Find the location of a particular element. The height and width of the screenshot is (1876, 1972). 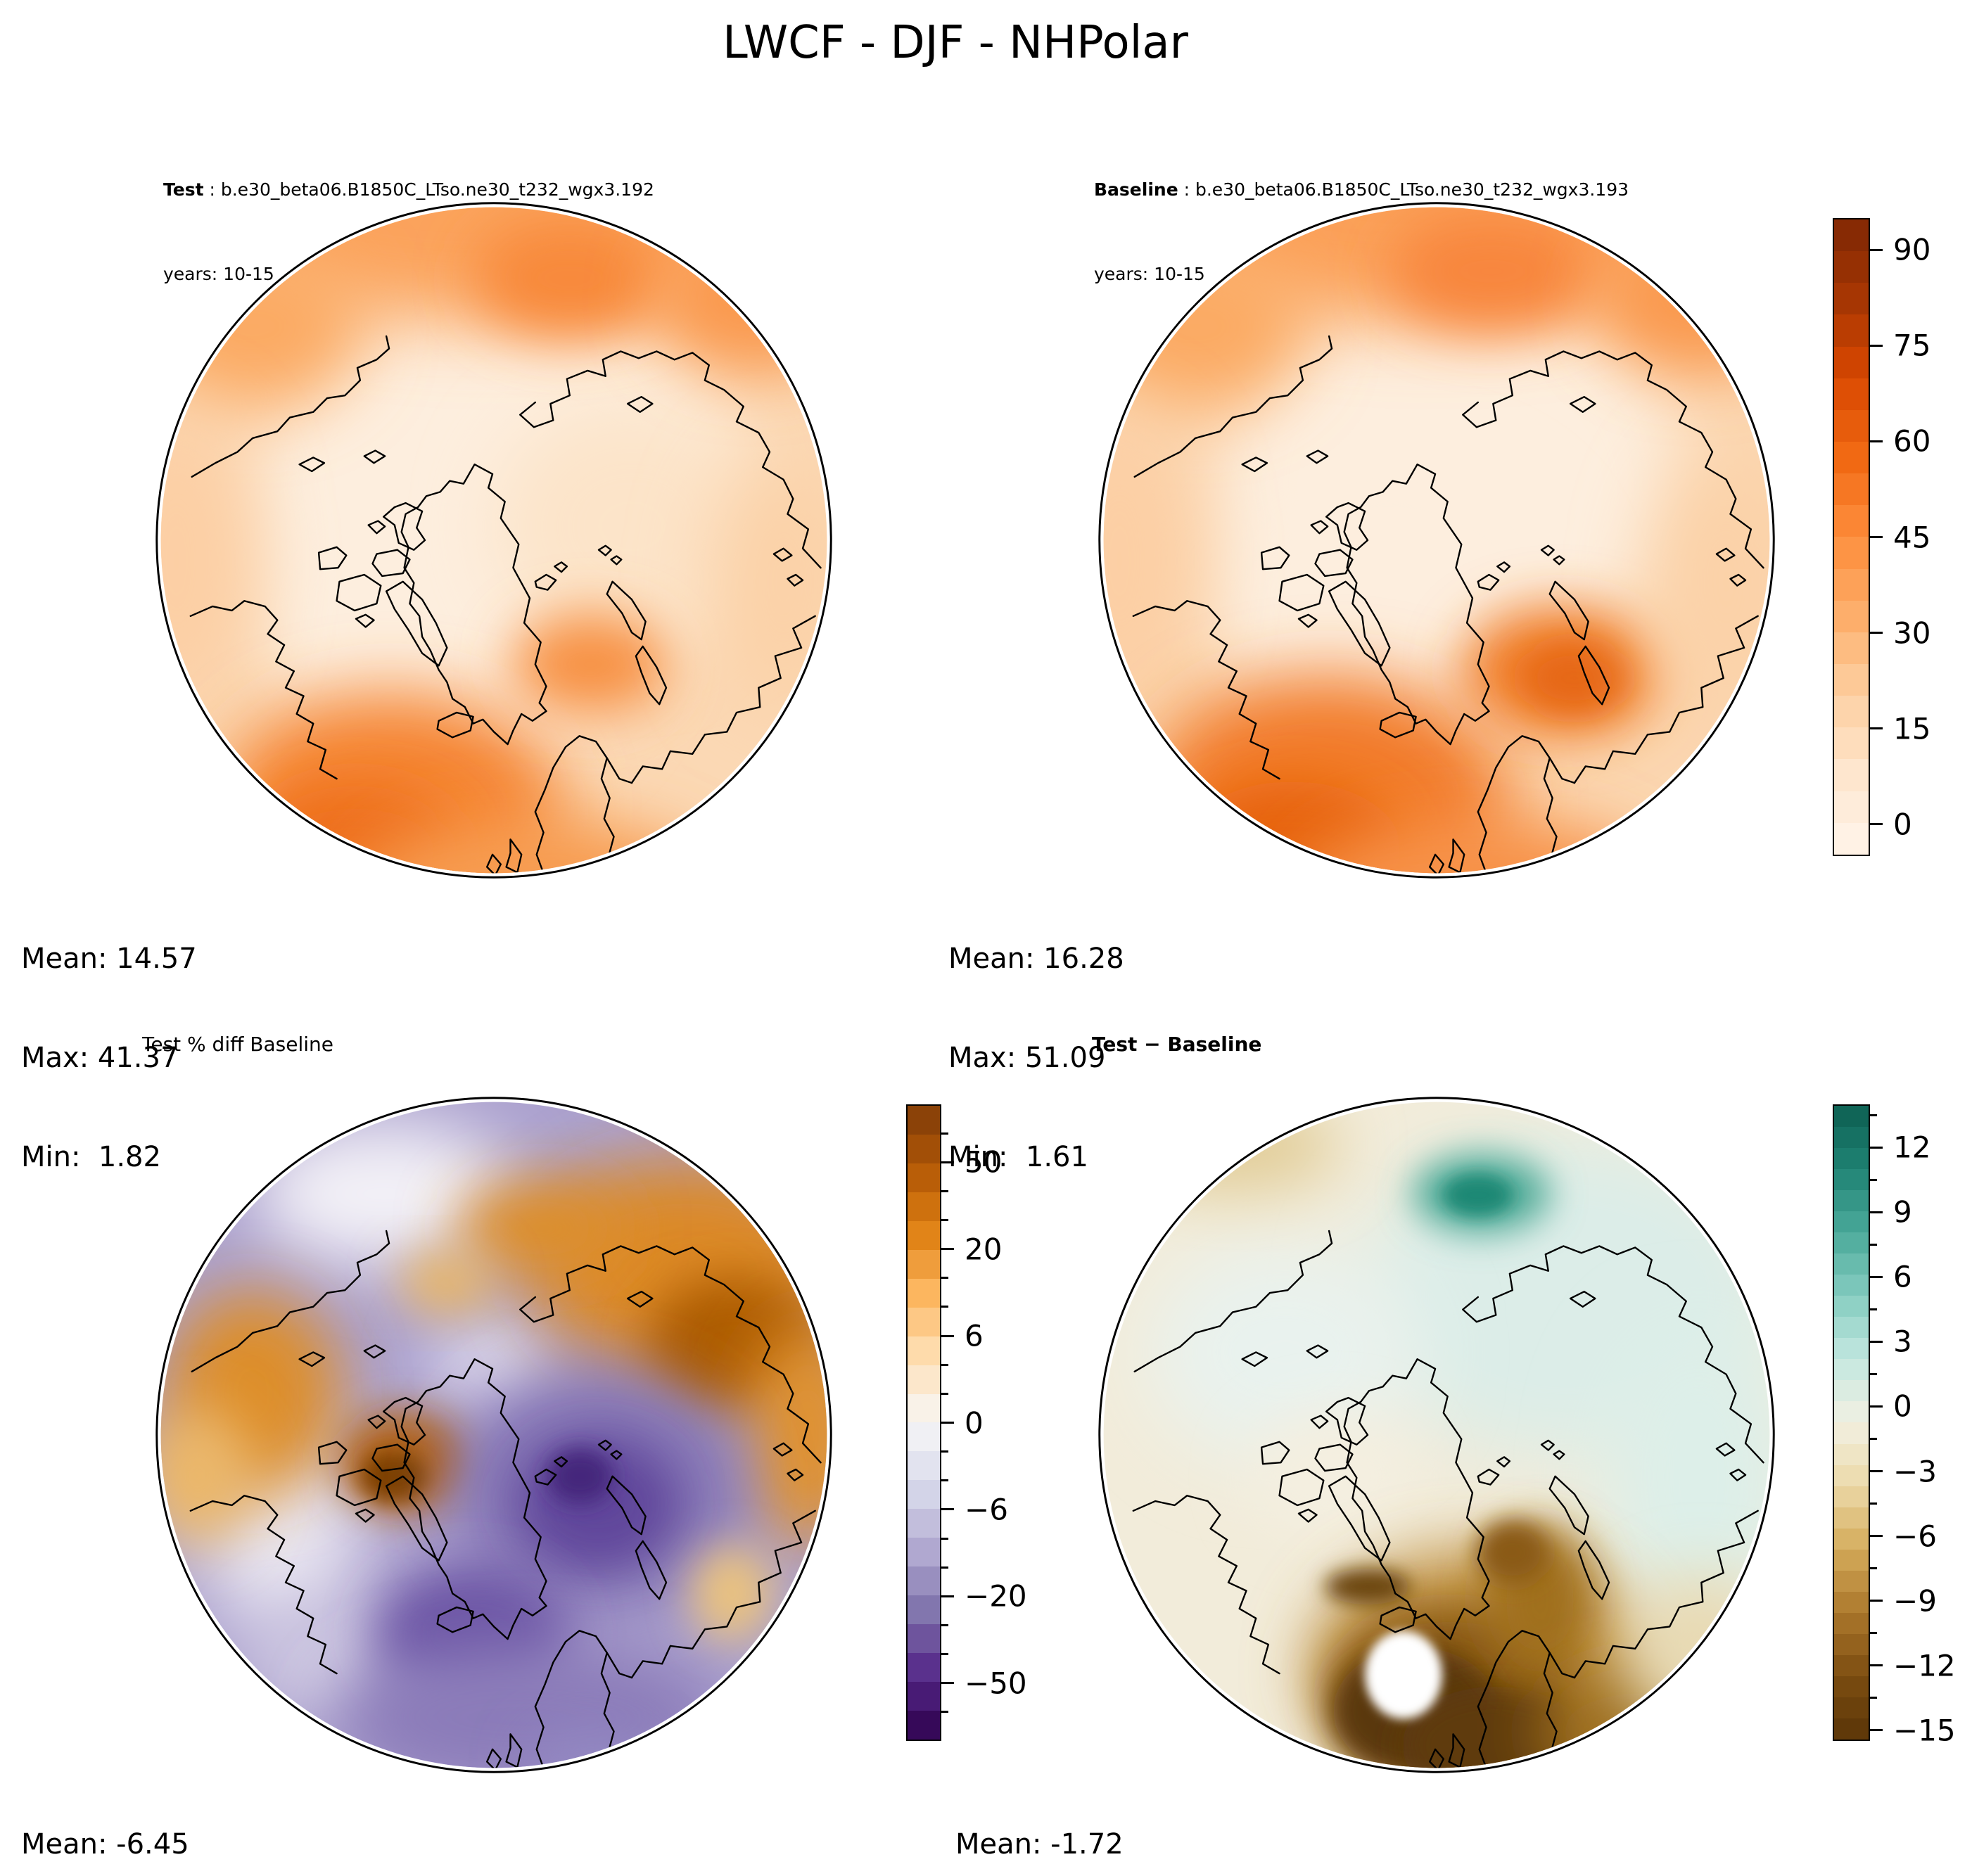

colorbar-pct-diff-bar is located at coordinates (924, 1422).